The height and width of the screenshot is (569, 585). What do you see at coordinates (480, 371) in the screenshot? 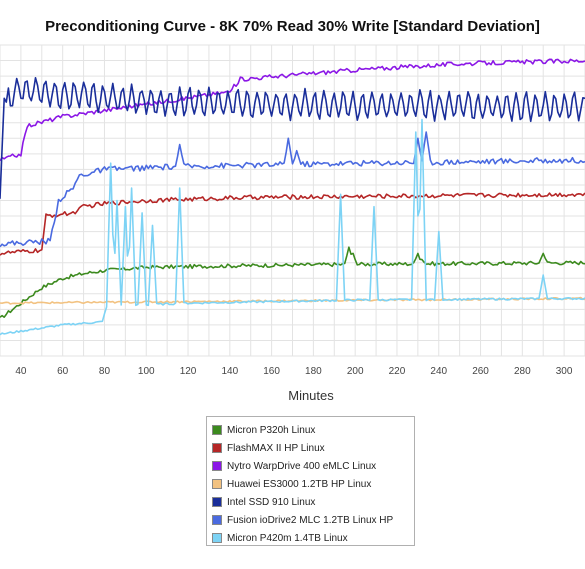
I see `x-tick-label: 260` at bounding box center [480, 371].